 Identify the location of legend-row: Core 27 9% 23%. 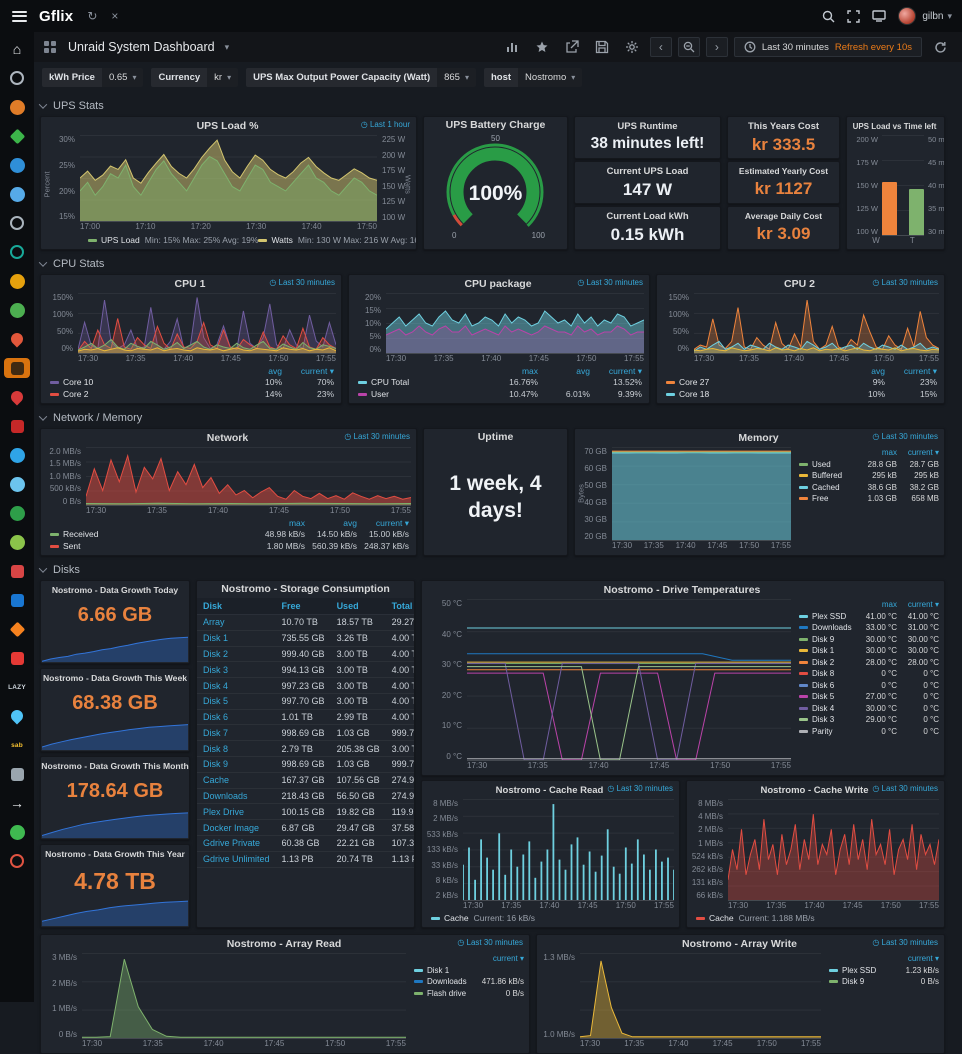
(801, 383).